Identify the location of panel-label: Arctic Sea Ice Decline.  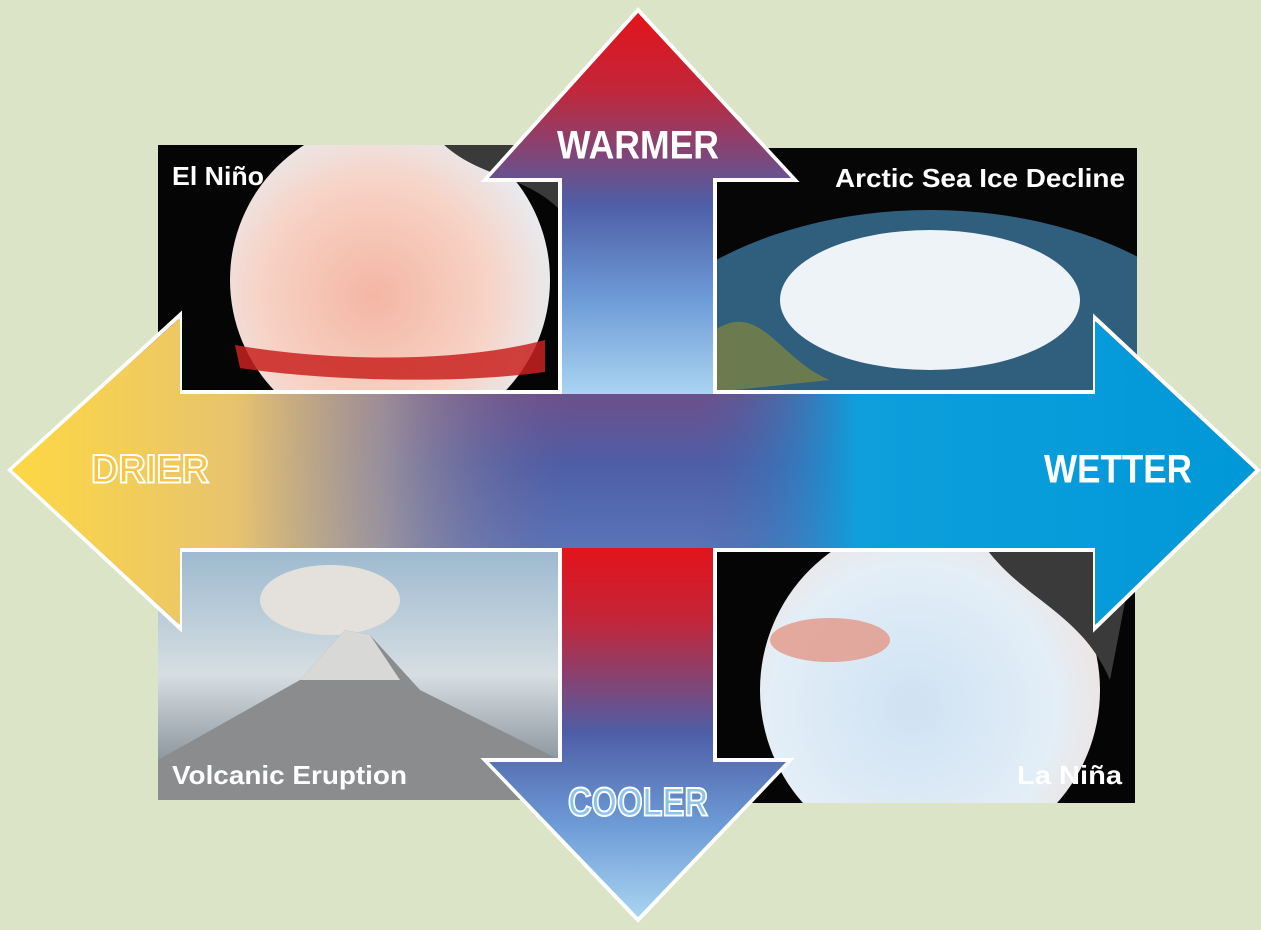
(980, 178).